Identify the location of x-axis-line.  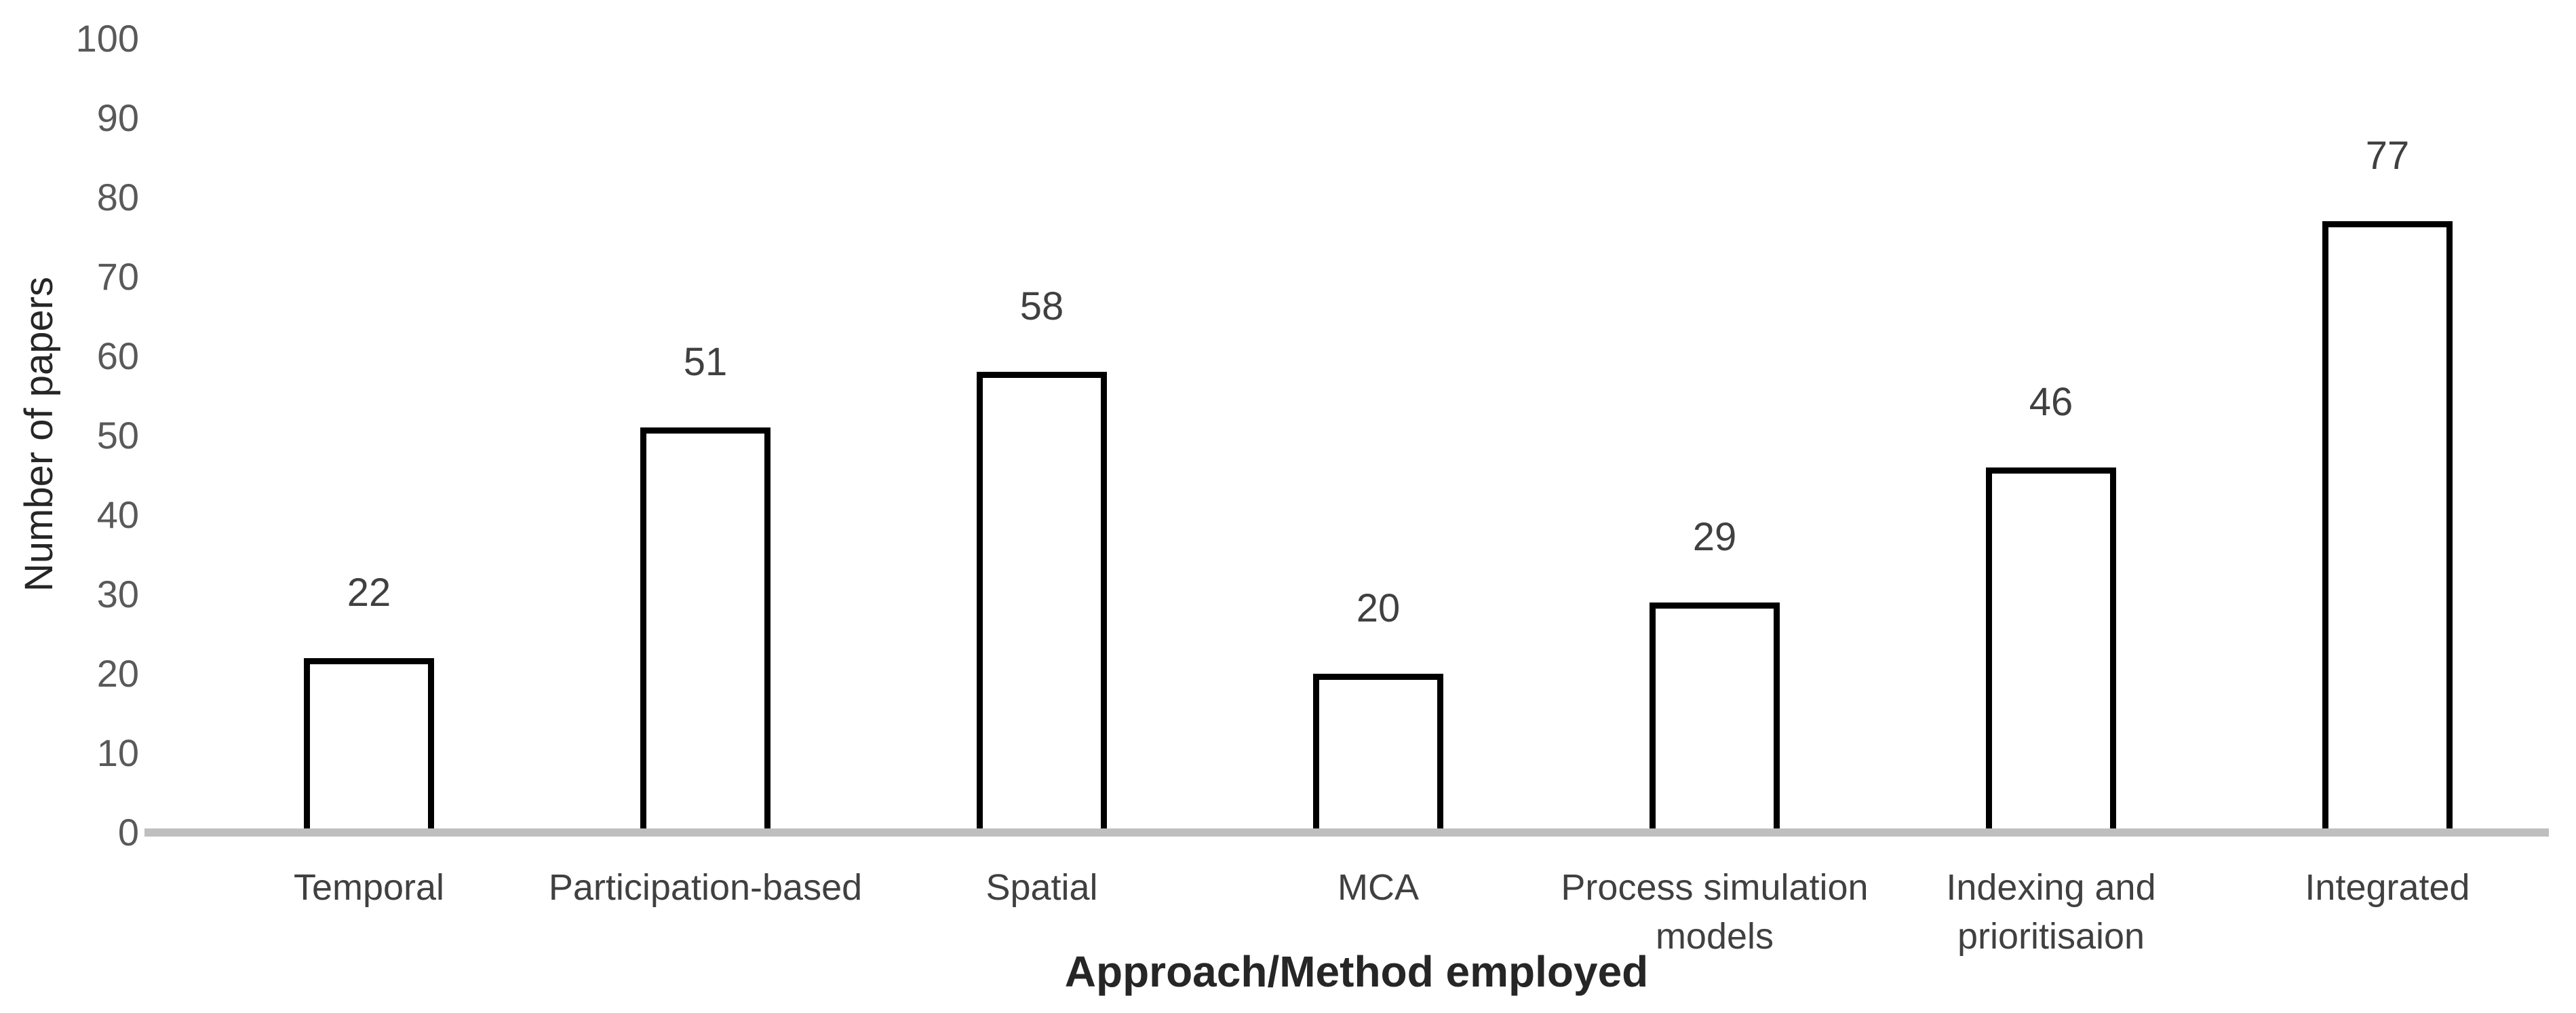
(1346, 832).